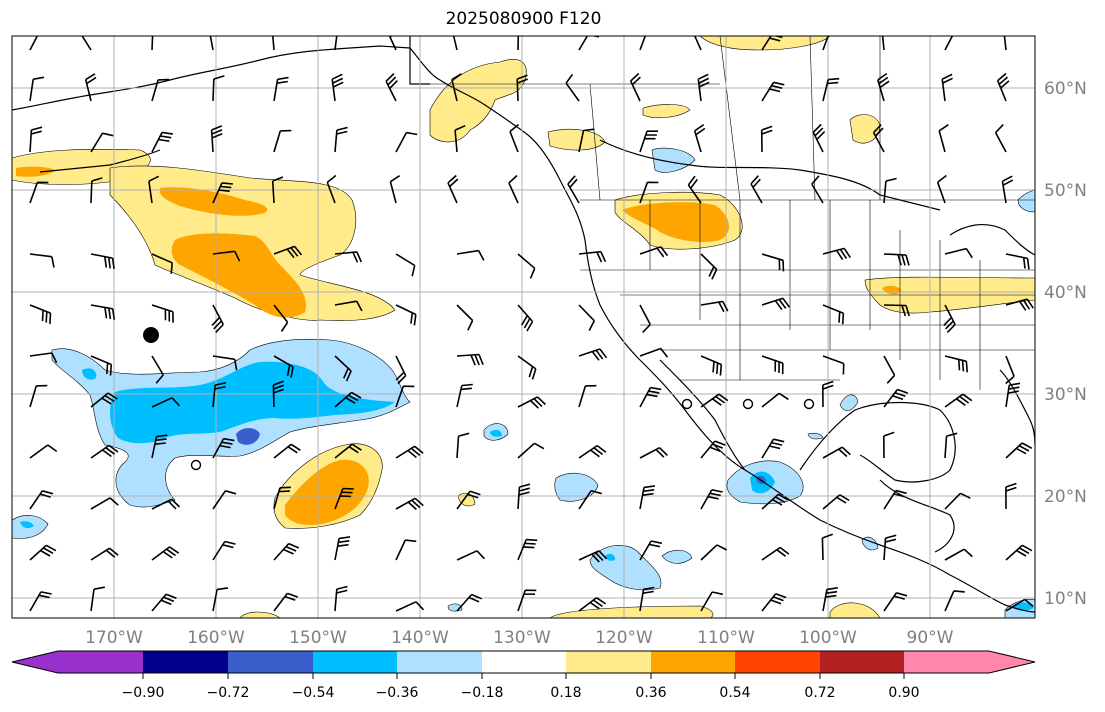 The height and width of the screenshot is (712, 1105). What do you see at coordinates (35, 662) in the screenshot?
I see `colorbar-extend-low` at bounding box center [35, 662].